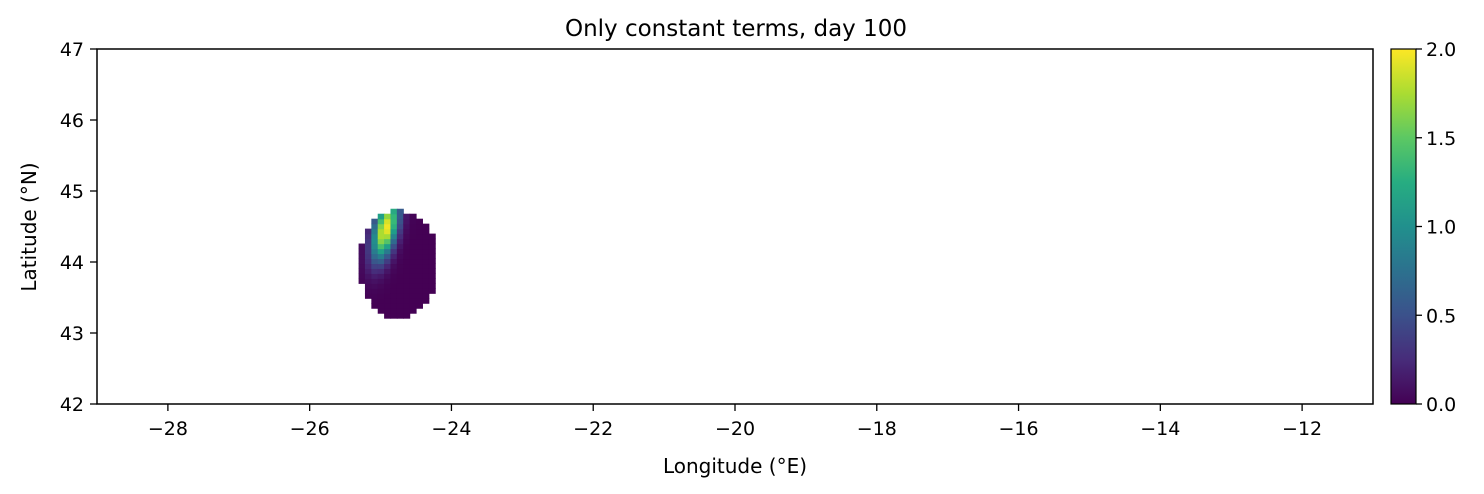  Describe the element at coordinates (735, 429) in the screenshot. I see `x-tick-label: −20` at that location.